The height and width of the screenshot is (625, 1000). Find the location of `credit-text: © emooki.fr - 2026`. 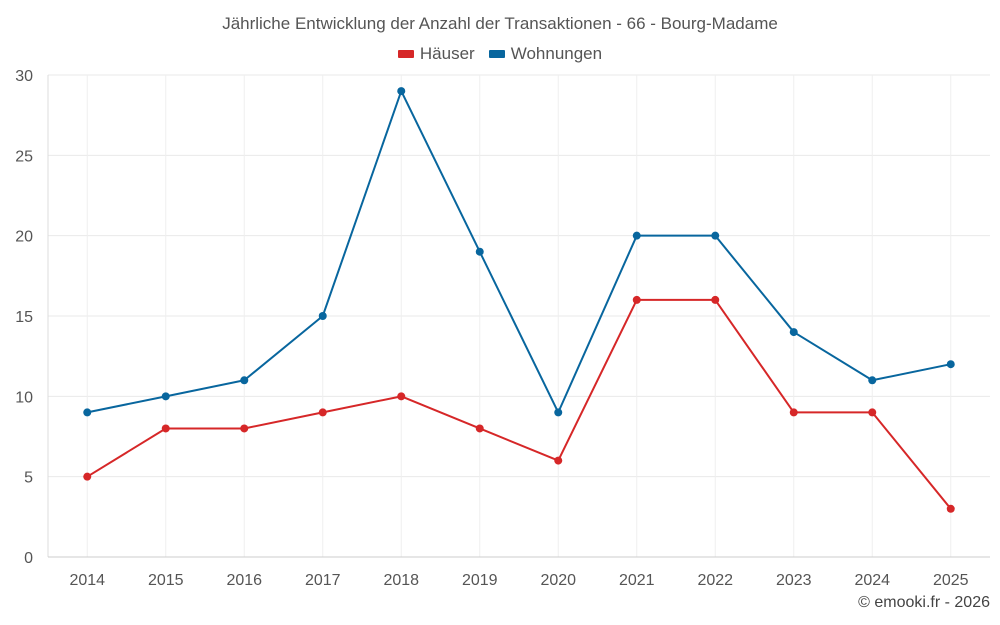

credit-text: © emooki.fr - 2026 is located at coordinates (924, 602).